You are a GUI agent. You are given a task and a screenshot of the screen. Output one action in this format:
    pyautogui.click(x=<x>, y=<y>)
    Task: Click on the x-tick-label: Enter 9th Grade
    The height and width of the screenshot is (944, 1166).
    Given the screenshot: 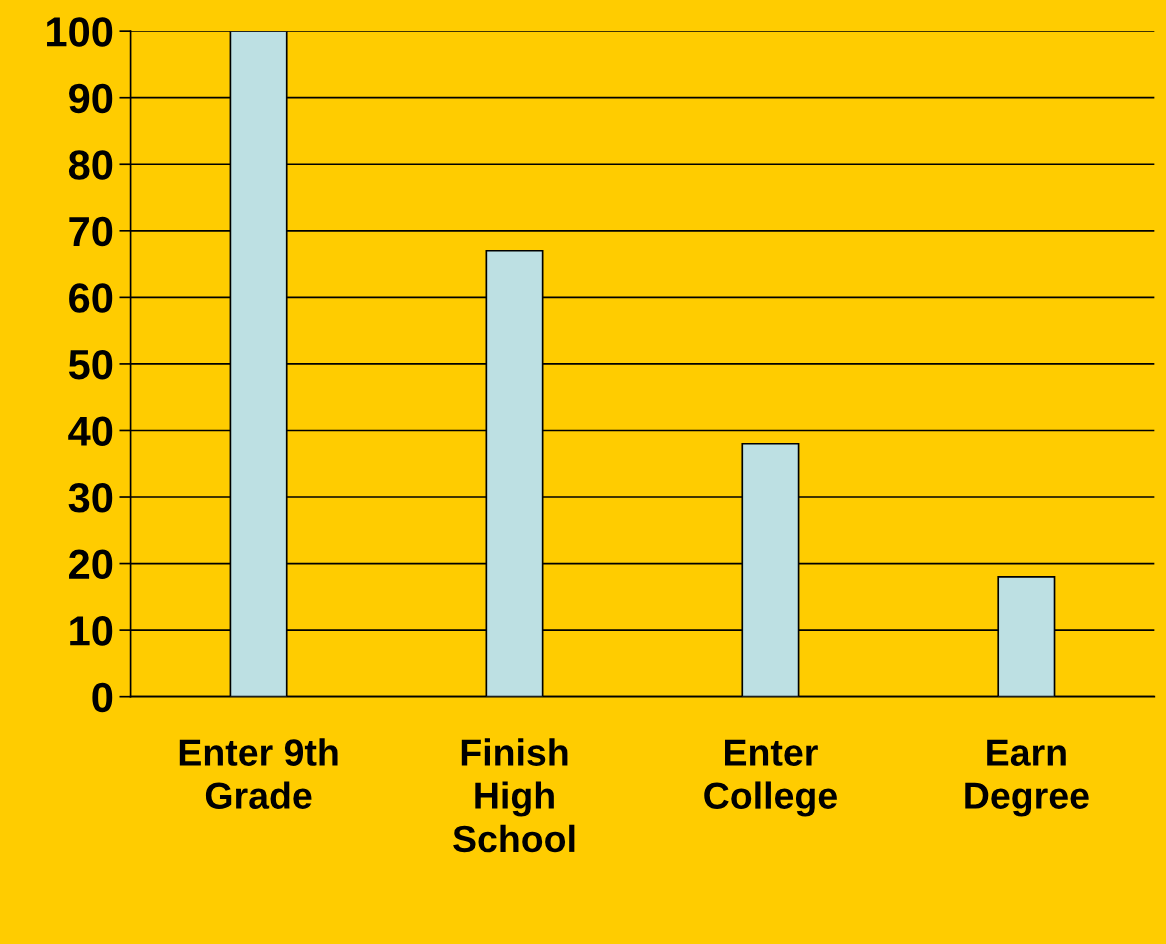 What is the action you would take?
    pyautogui.click(x=258, y=773)
    